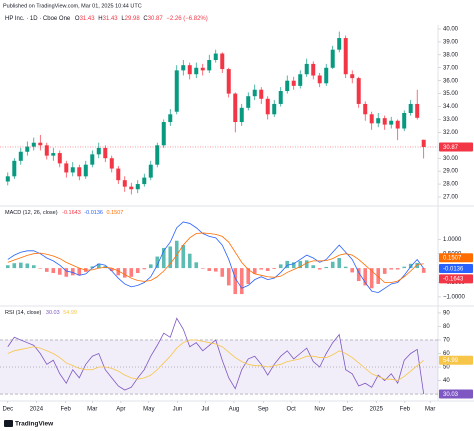  Describe the element at coordinates (120, 410) in the screenshot. I see `x-tick-label: Apr` at that location.